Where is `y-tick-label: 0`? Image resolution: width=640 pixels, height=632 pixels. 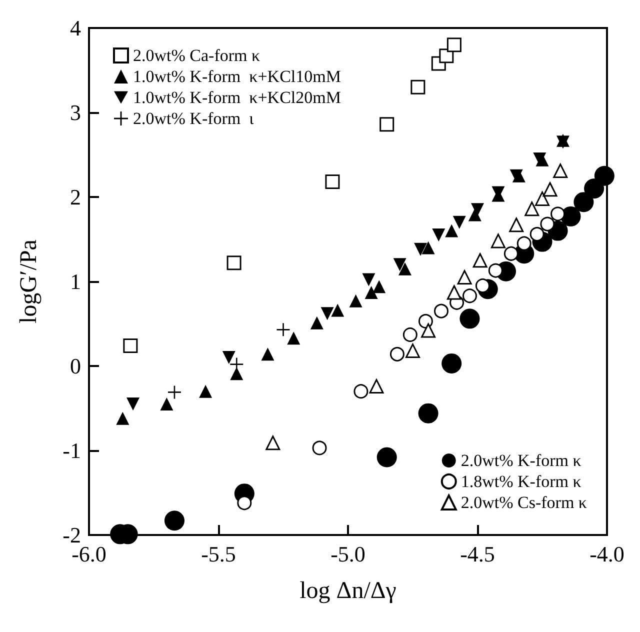 y-tick-label: 0 is located at coordinates (75, 366).